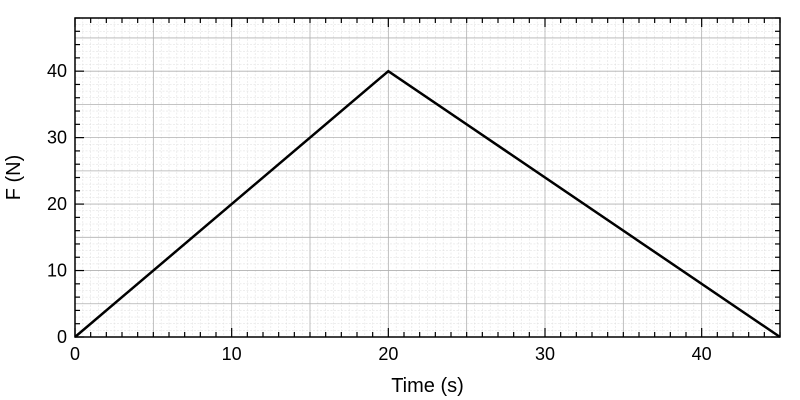  Describe the element at coordinates (702, 354) in the screenshot. I see `x-tick-label: 40` at that location.